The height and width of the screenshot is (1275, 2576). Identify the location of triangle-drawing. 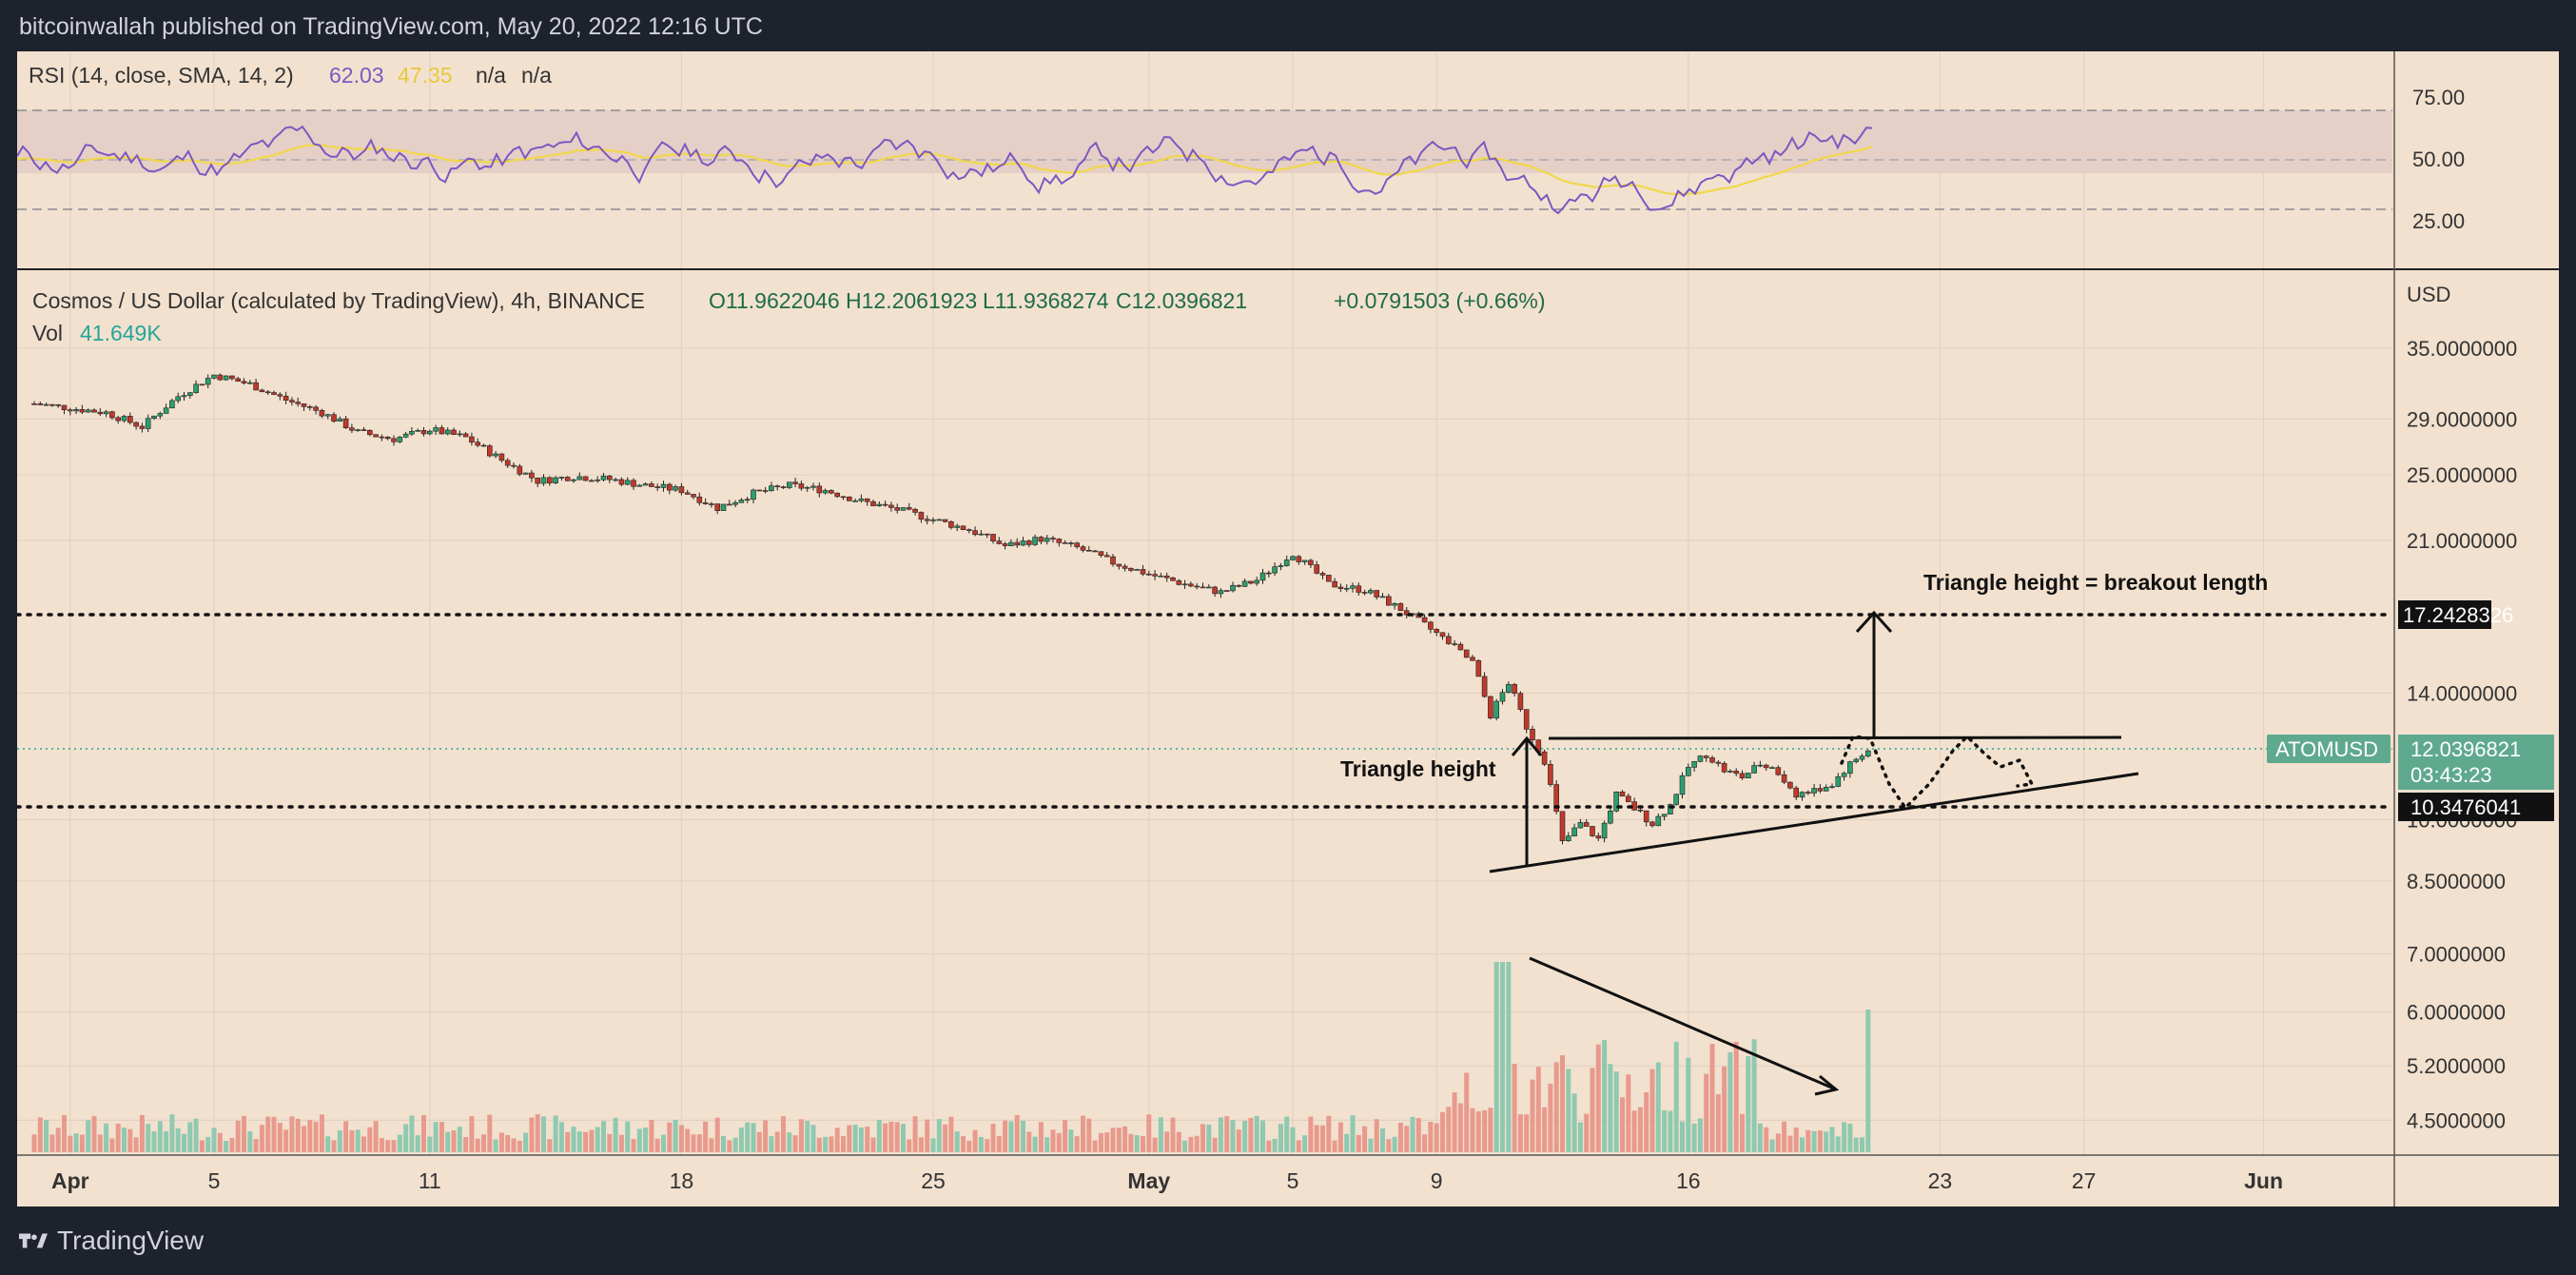
(1814, 853).